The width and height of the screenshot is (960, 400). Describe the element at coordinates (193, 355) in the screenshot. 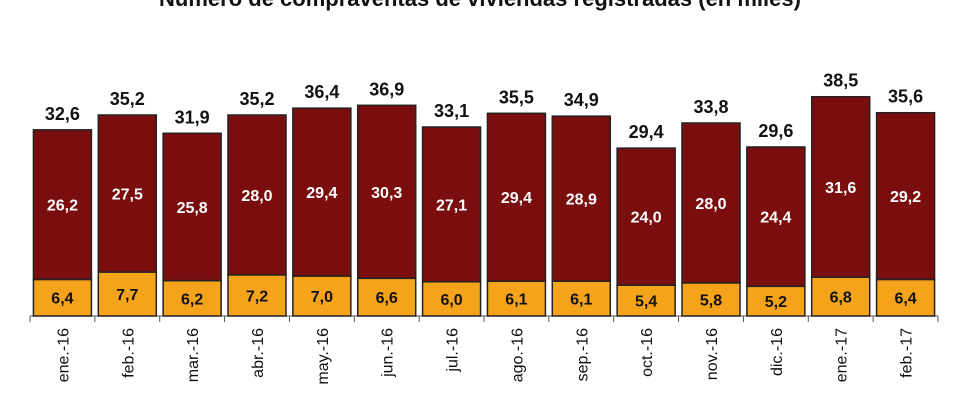

I see `x-tick-label: mar.-16` at that location.